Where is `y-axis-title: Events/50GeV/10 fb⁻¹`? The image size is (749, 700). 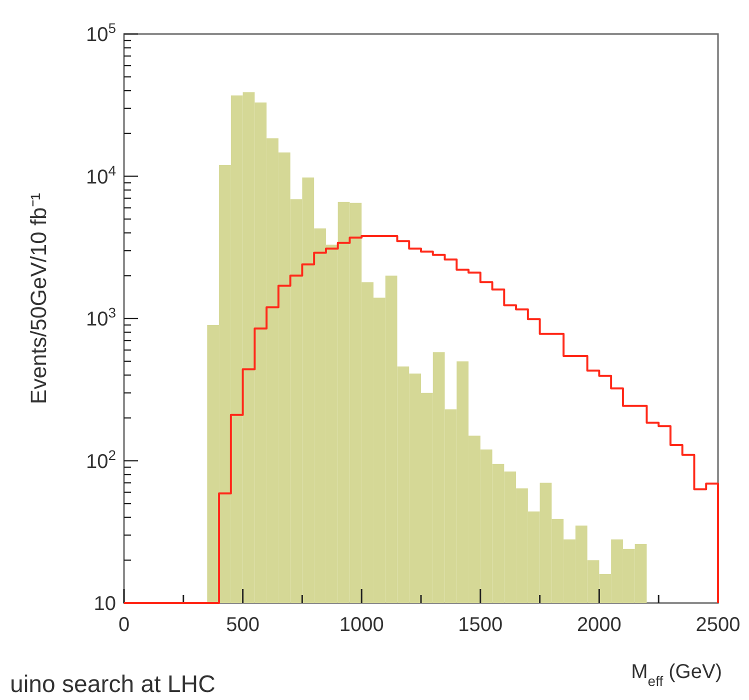
y-axis-title: Events/50GeV/10 fb⁻¹ is located at coordinates (38, 298).